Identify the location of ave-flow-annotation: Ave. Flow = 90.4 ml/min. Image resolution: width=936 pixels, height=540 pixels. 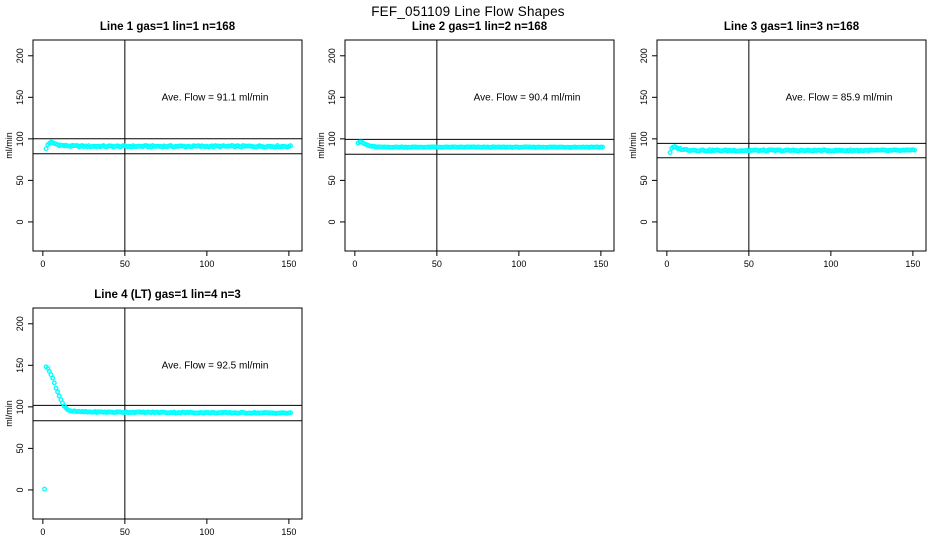
(527, 97).